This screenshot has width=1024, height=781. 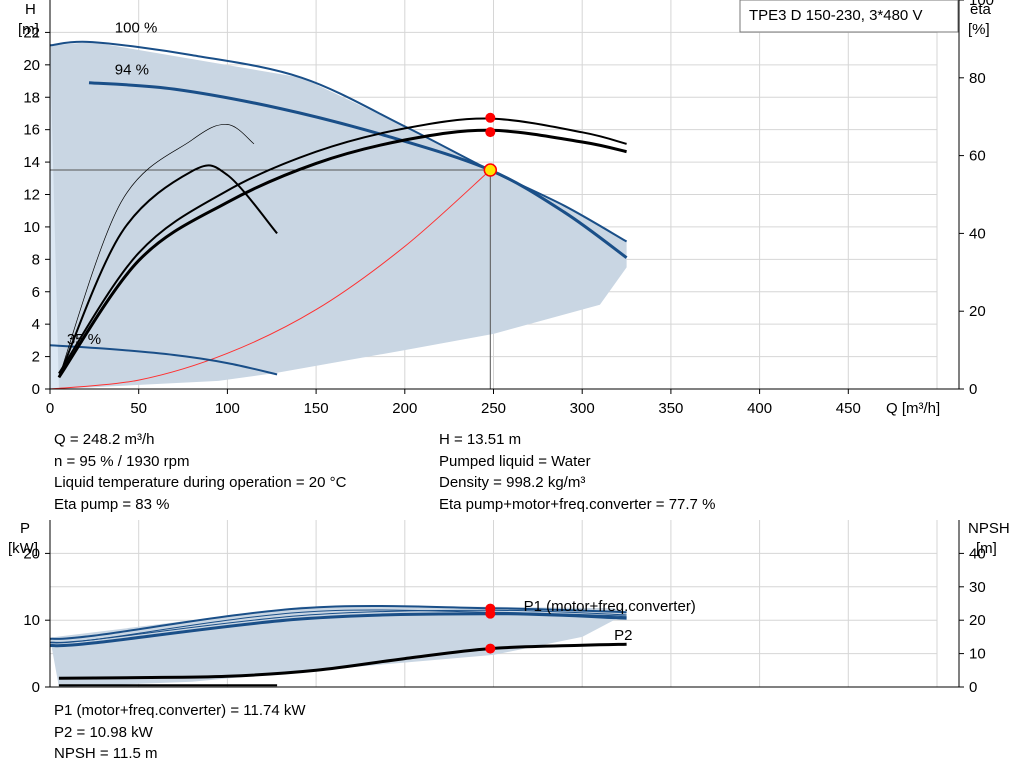 What do you see at coordinates (138, 408) in the screenshot?
I see `x-tick-label: 50` at bounding box center [138, 408].